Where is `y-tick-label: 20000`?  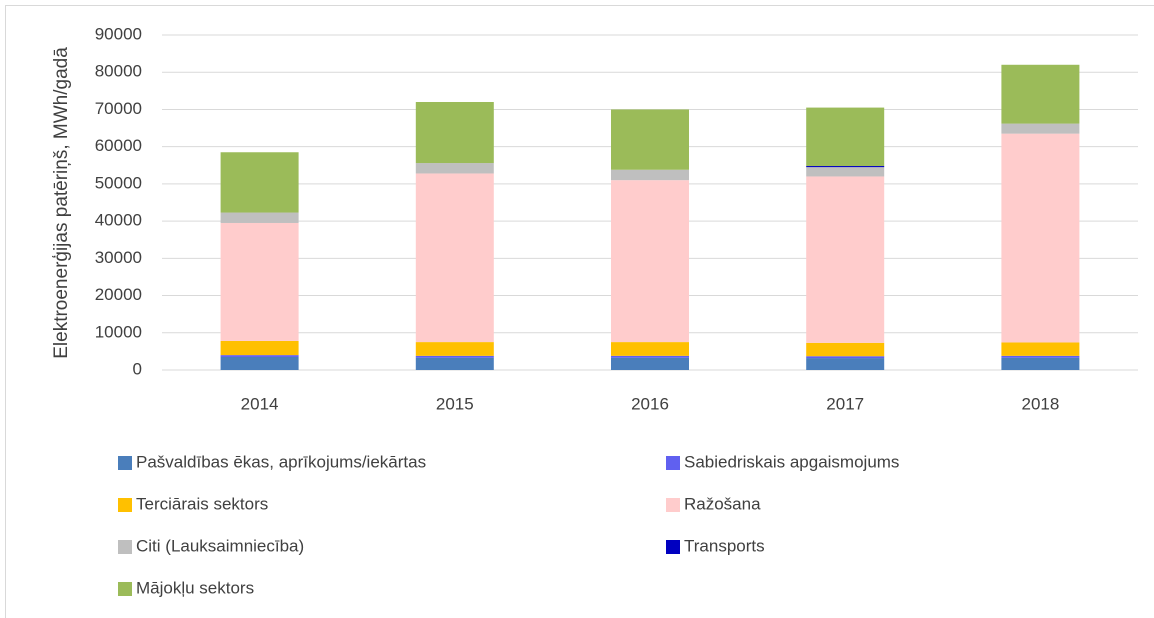
y-tick-label: 20000 is located at coordinates (118, 294).